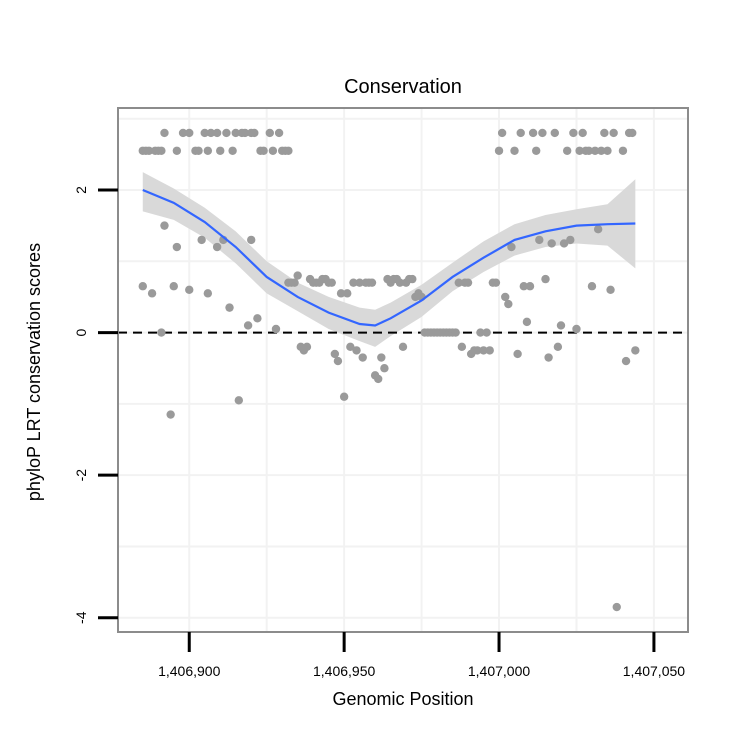 This screenshot has width=750, height=750. Describe the element at coordinates (81, 475) in the screenshot. I see `y-tick-label-2: -2` at that location.